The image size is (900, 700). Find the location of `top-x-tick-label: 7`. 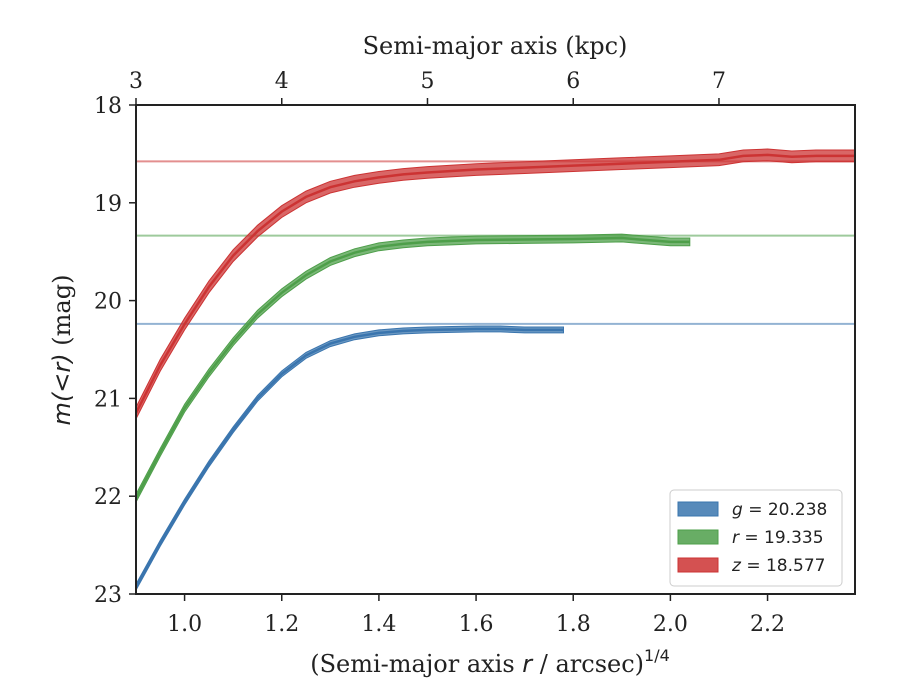

top-x-tick-label: 7 is located at coordinates (719, 81).